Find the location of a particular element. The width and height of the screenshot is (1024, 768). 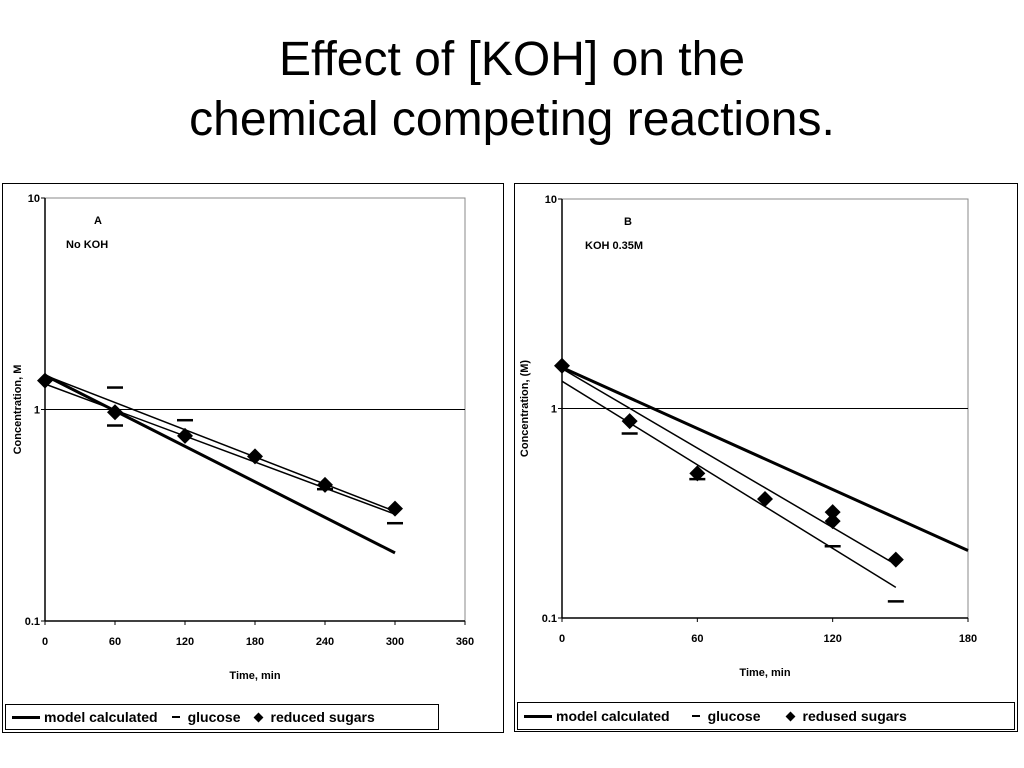

y-axis-label: Concentration, (M) is located at coordinates (525, 408).